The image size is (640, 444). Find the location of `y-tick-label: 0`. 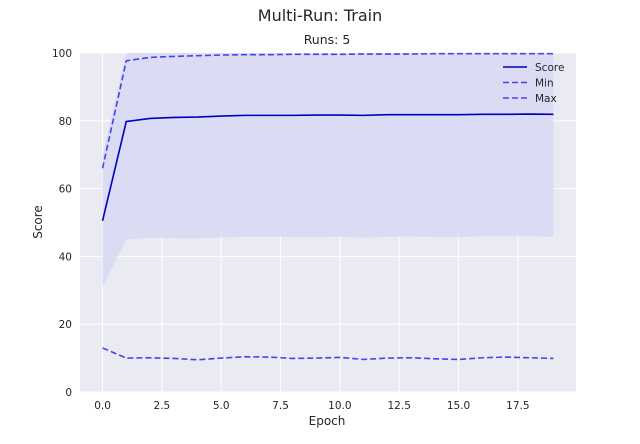

y-tick-label: 0 is located at coordinates (68, 393).